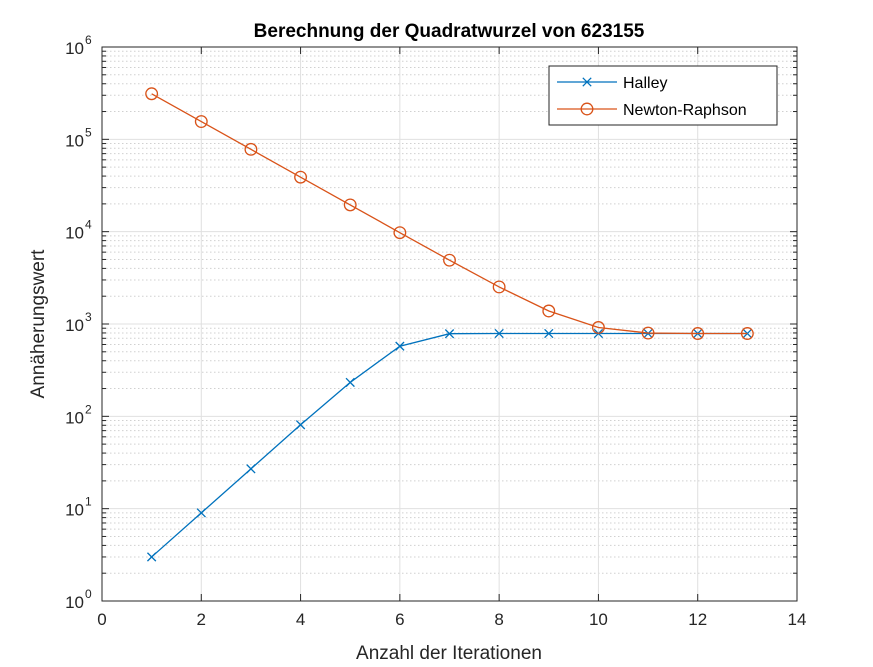 Image resolution: width=873 pixels, height=667 pixels. What do you see at coordinates (612, 83) in the screenshot?
I see `legend-entry: Halley` at bounding box center [612, 83].